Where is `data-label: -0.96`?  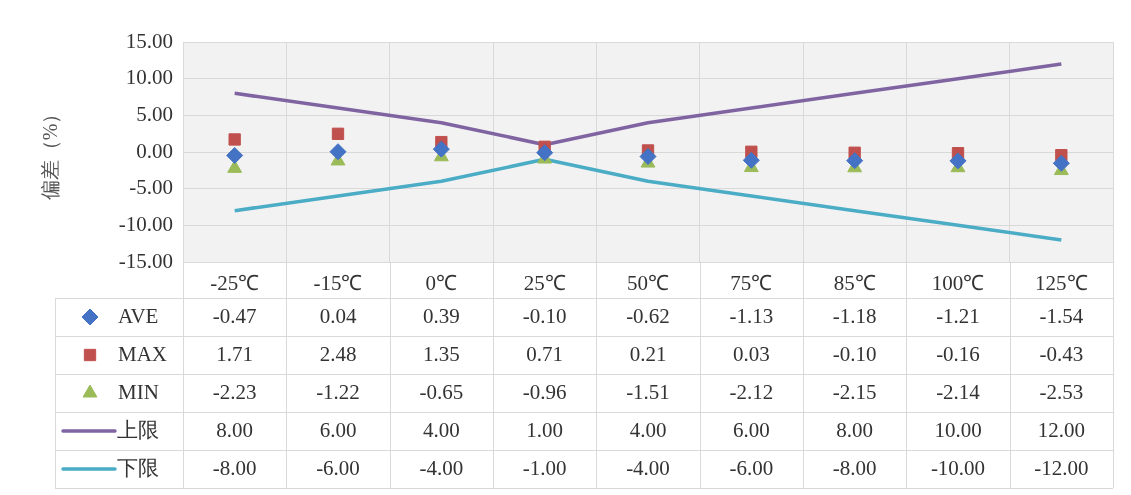 data-label: -0.96 is located at coordinates (544, 391).